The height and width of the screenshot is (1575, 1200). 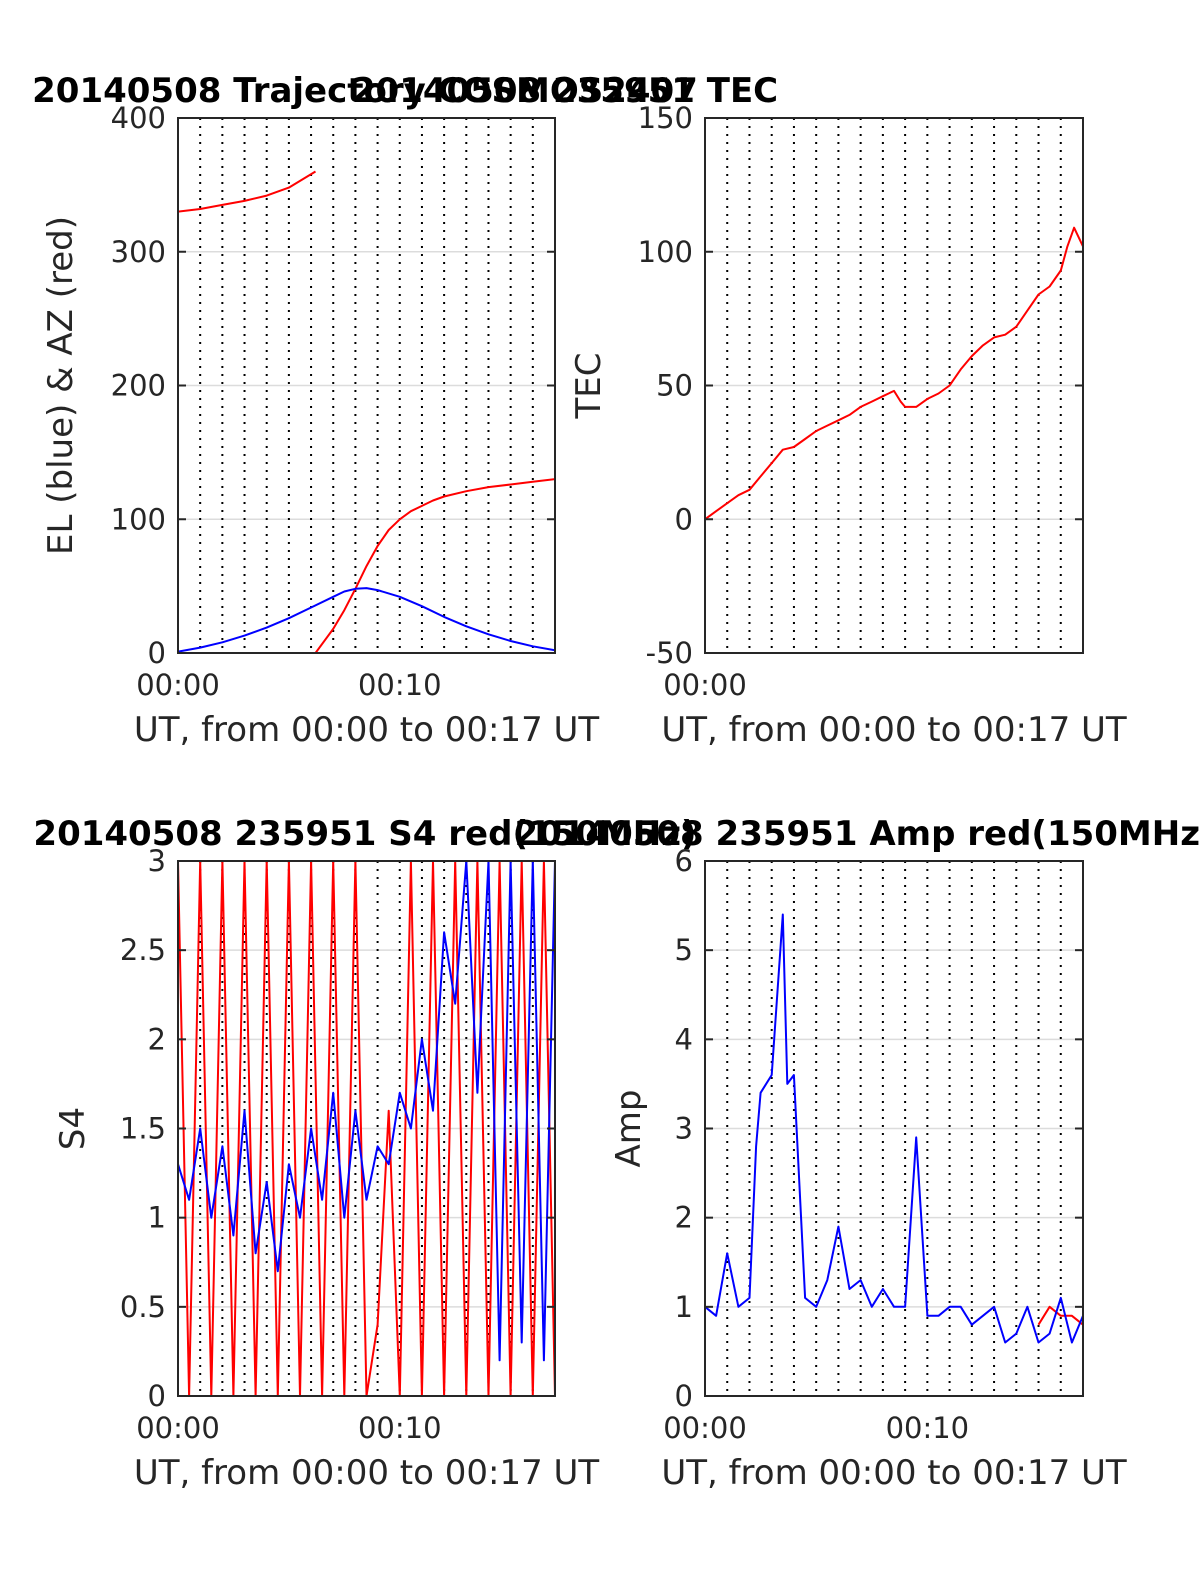 I want to click on y-axis-label: TEC, so click(x=589, y=386).